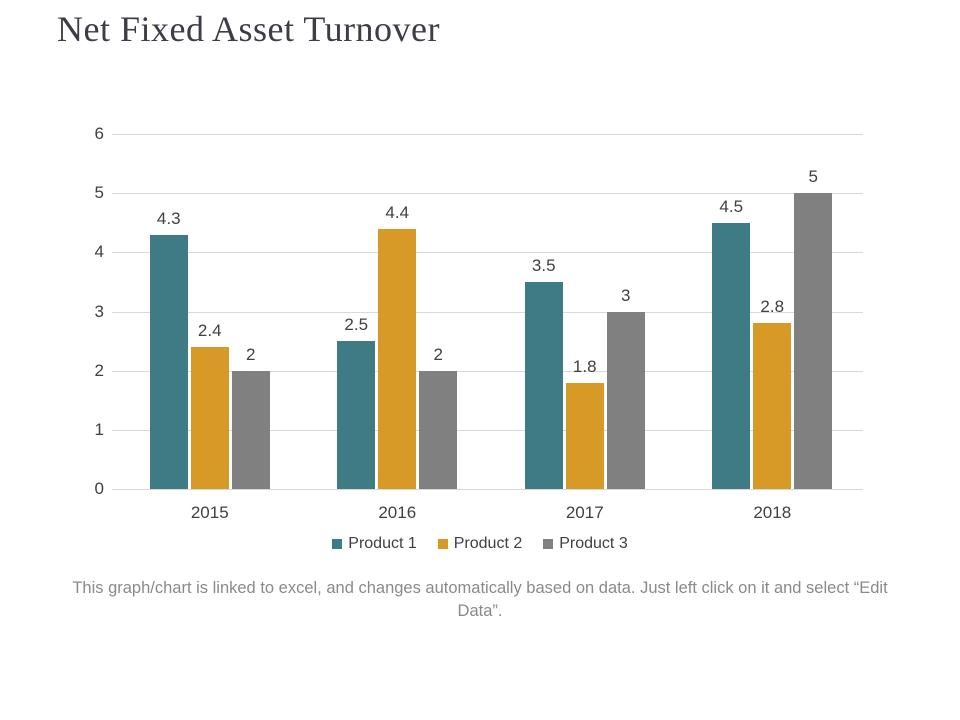 The width and height of the screenshot is (960, 720). Describe the element at coordinates (584, 435) in the screenshot. I see `bar-product-2-2017` at that location.